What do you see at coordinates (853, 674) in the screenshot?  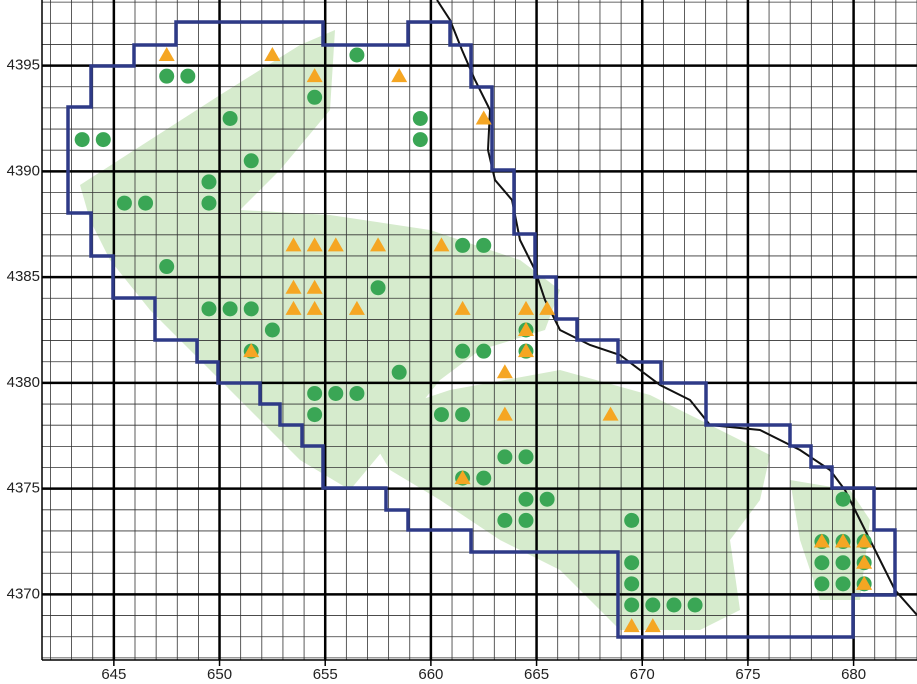 I see `x-tick-label: 680` at bounding box center [853, 674].